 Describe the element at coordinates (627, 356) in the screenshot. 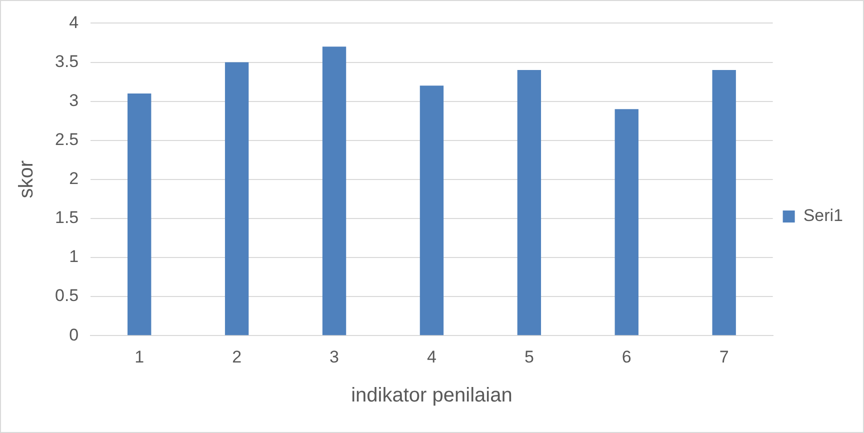

I see `x-tick-label: 6` at that location.